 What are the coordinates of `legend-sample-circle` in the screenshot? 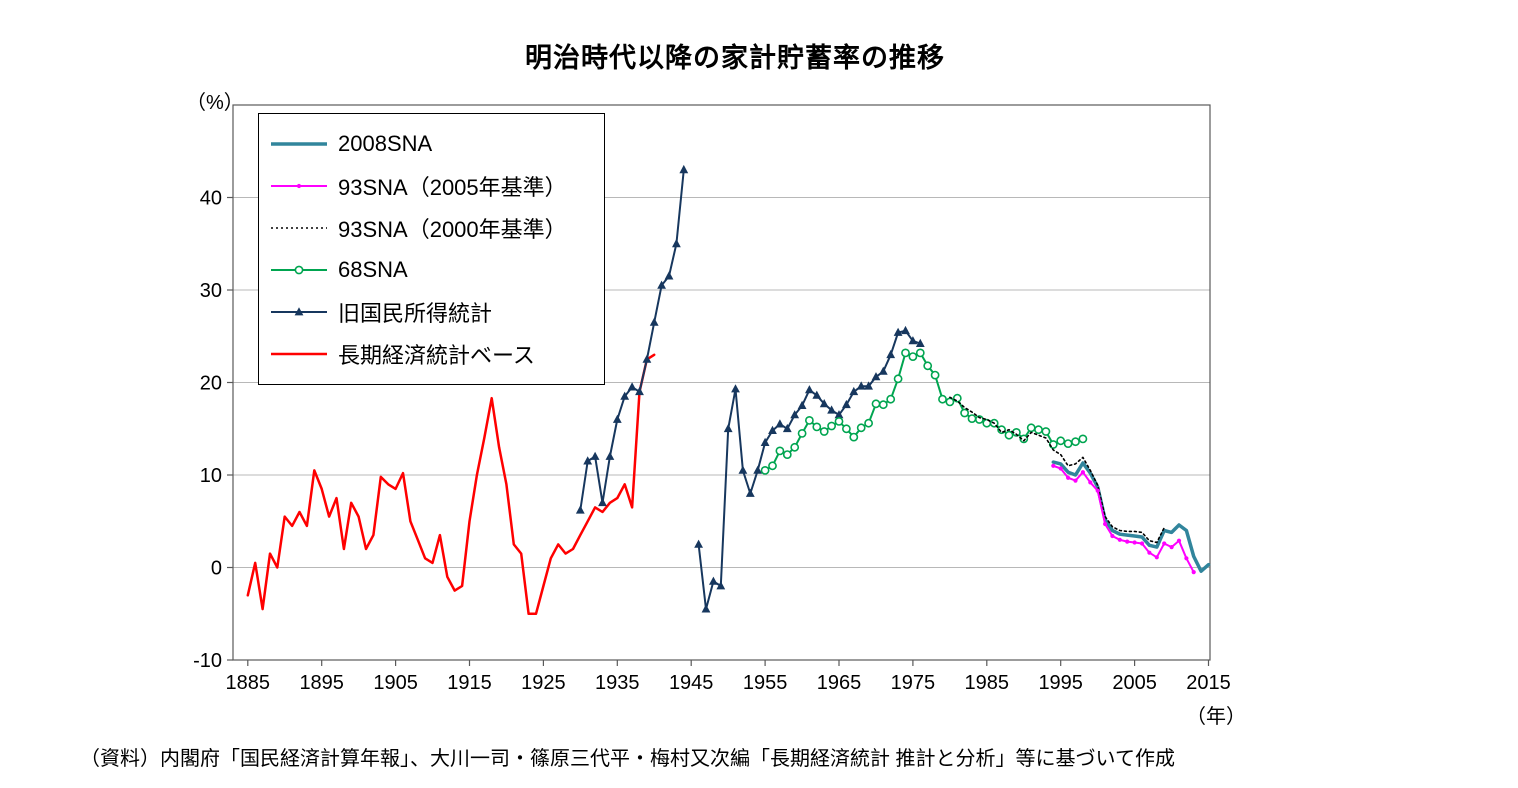 It's located at (299, 270).